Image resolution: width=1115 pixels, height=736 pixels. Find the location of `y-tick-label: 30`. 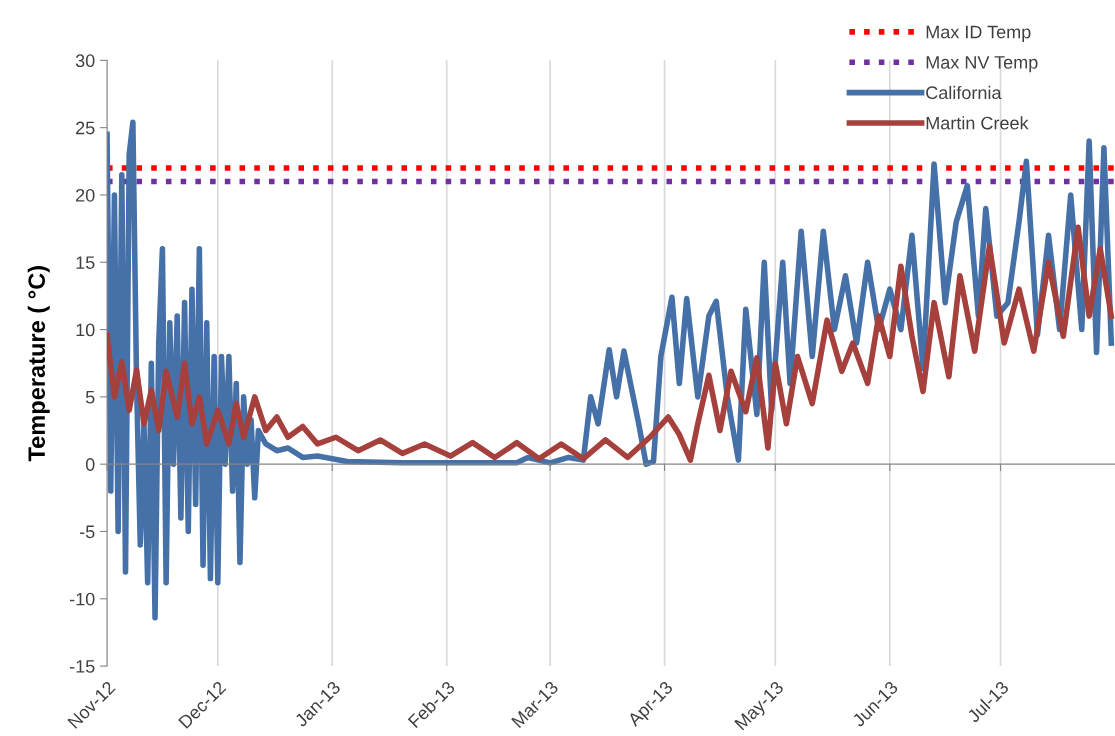

y-tick-label: 30 is located at coordinates (85, 61).